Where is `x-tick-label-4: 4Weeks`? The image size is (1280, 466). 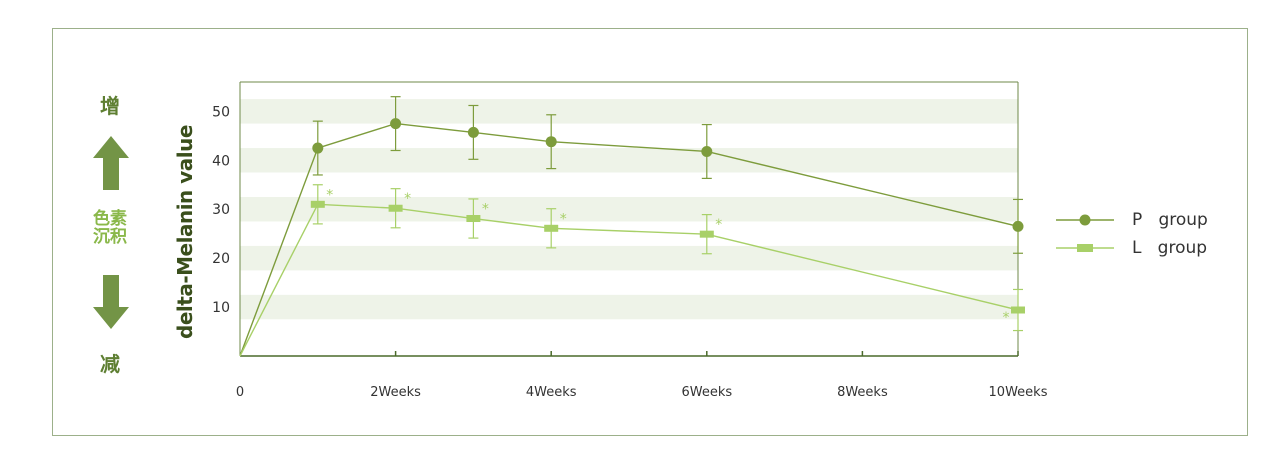 x-tick-label-4: 4Weeks is located at coordinates (551, 392).